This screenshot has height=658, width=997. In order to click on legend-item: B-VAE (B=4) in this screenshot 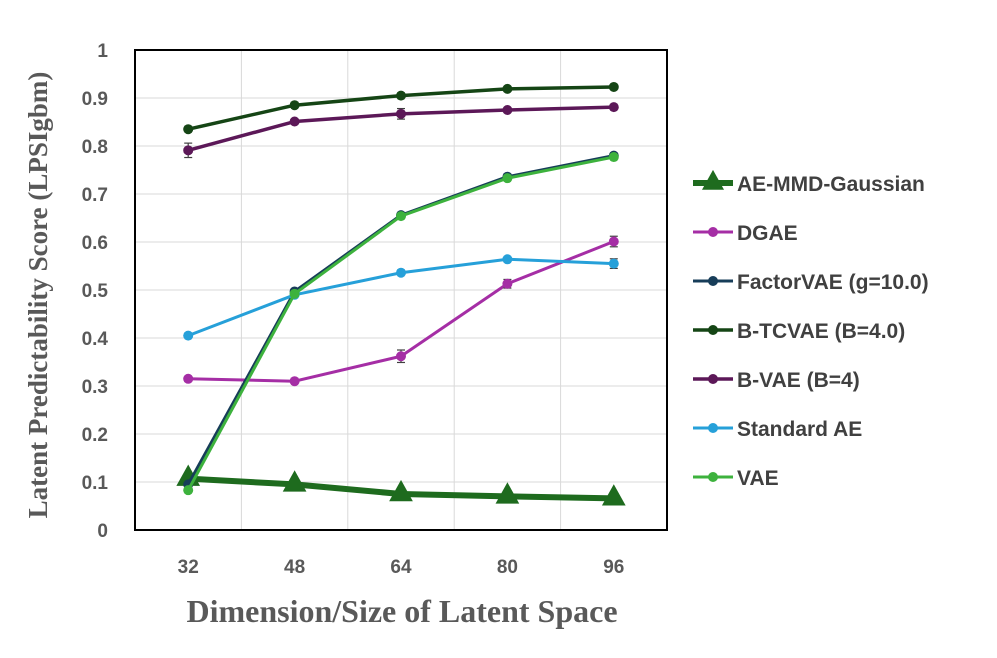, I will do `click(776, 380)`.